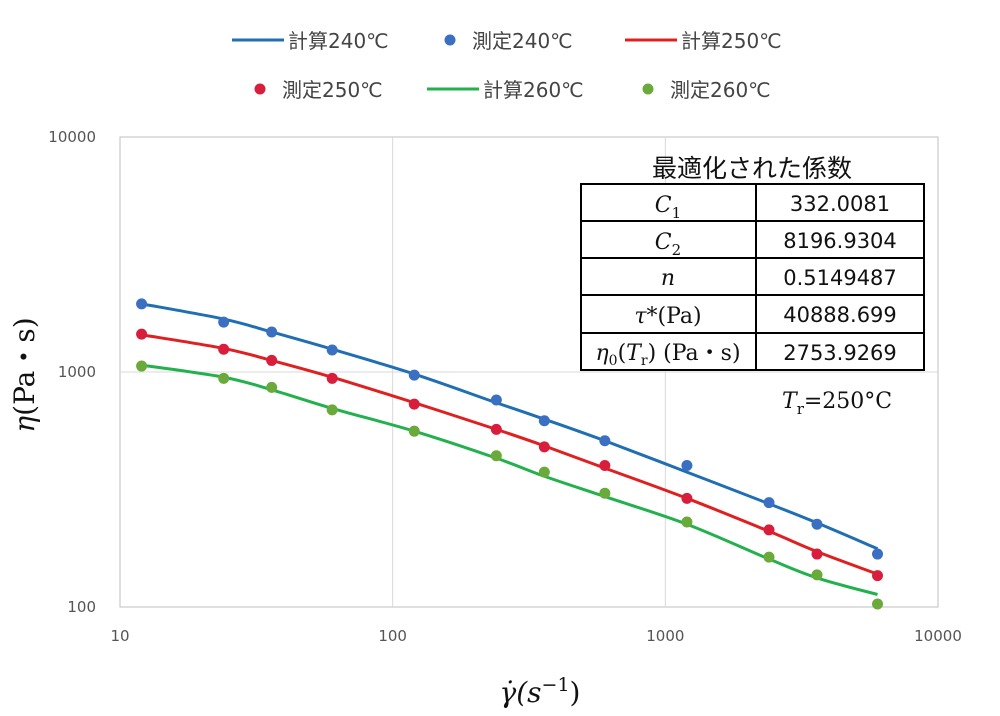 The height and width of the screenshot is (716, 1000). Describe the element at coordinates (668, 207) in the screenshot. I see `param-c1: C1` at that location.